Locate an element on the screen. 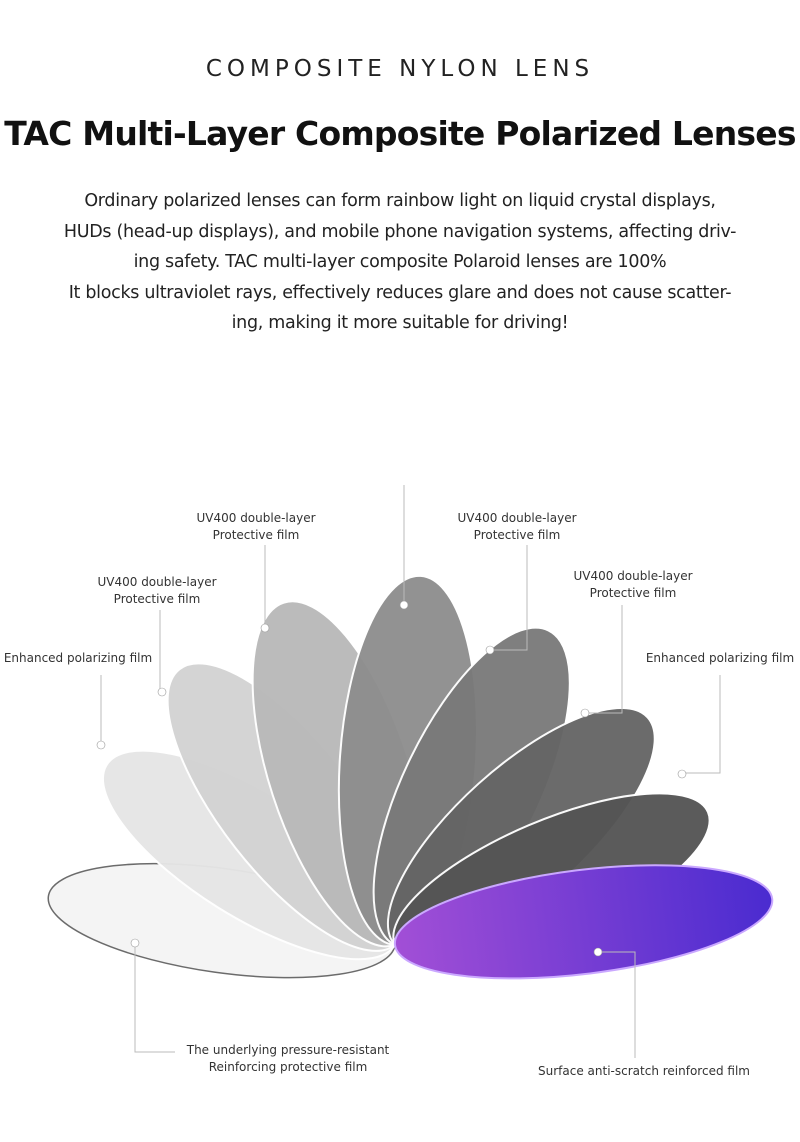  label-polarizing-left: Enhanced polarizing film is located at coordinates (78, 658).